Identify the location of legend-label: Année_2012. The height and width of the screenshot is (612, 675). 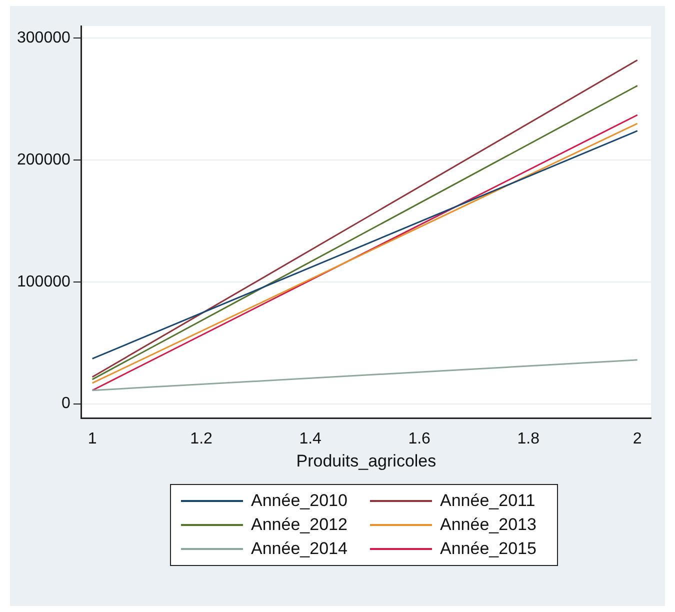
(299, 525).